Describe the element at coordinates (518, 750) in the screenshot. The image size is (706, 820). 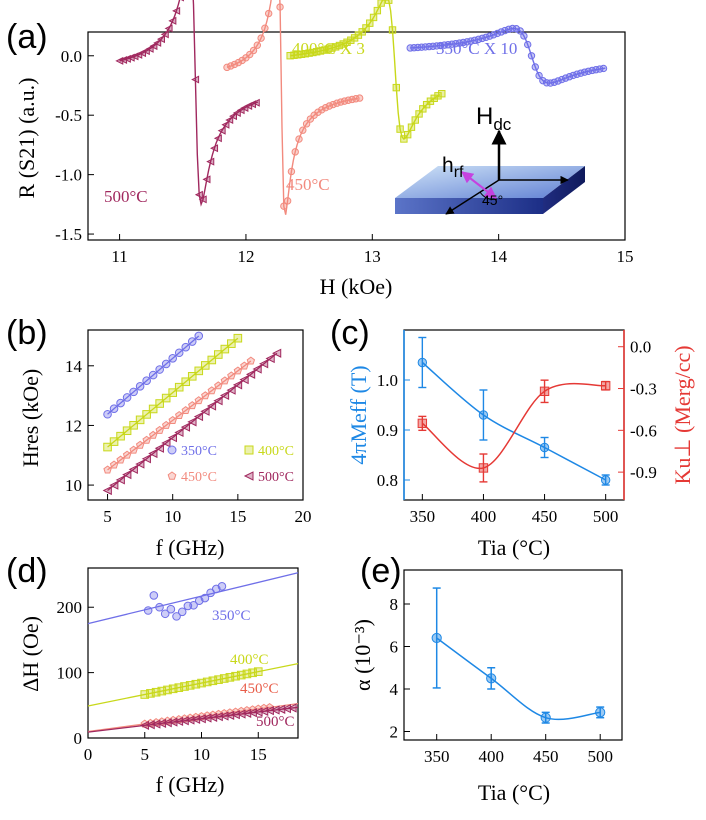
I see `panel-e-x-ticks: 350 400 450 500` at that location.